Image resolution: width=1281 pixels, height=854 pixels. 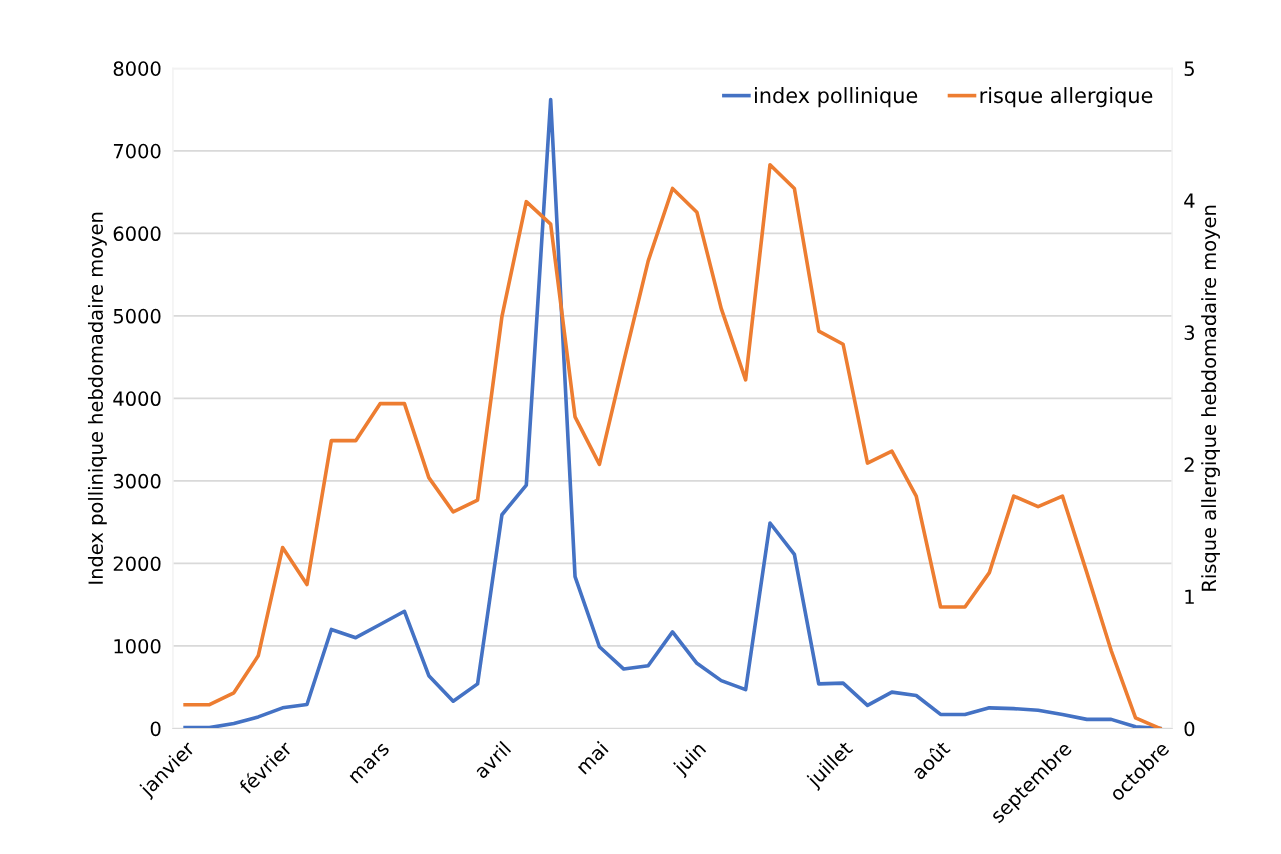 What do you see at coordinates (137, 481) in the screenshot?
I see `y-tick-label: 3000` at bounding box center [137, 481].